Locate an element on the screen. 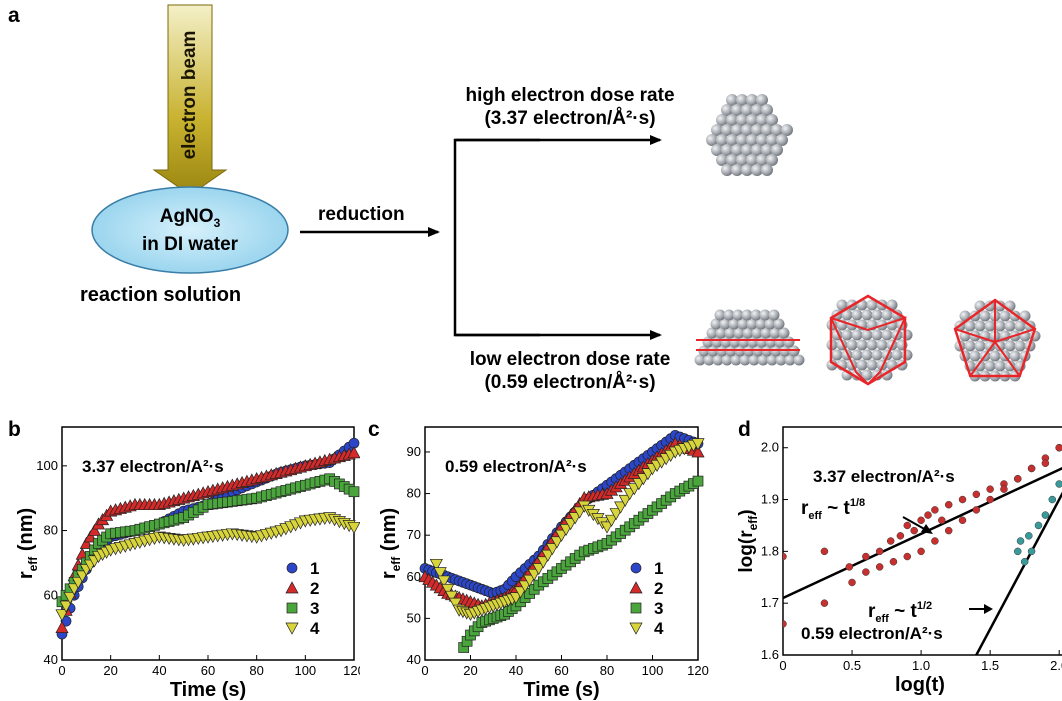  reaction-solution-ellipse is located at coordinates (190, 230).